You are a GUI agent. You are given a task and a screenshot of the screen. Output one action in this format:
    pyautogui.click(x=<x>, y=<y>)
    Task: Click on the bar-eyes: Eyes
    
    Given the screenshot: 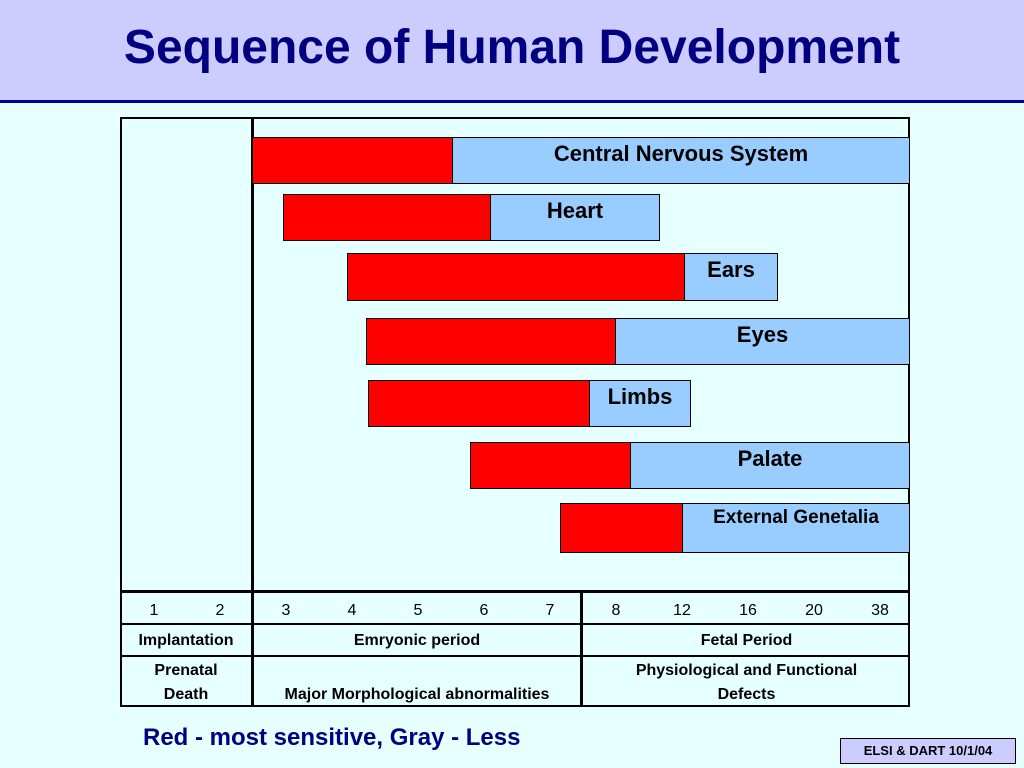 What is the action you would take?
    pyautogui.click(x=638, y=341)
    